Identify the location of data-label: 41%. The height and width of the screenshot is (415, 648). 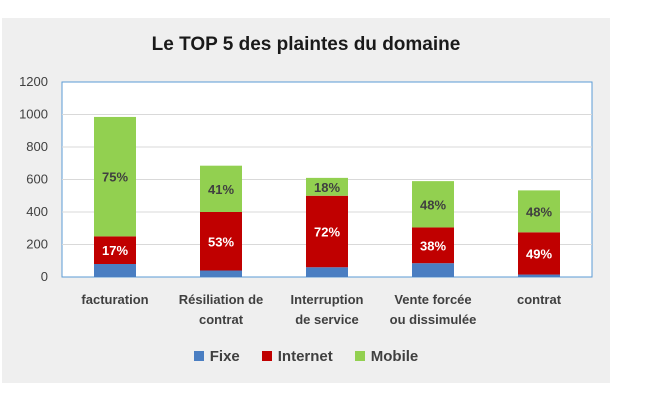
(221, 189).